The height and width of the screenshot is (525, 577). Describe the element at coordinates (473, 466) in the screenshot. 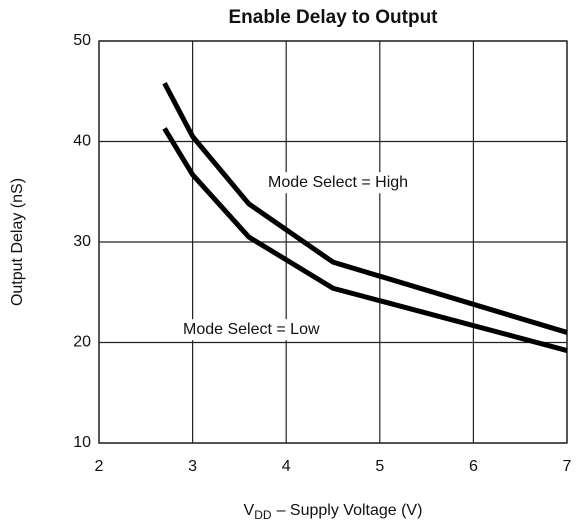

I see `x-tick-label: 6` at that location.